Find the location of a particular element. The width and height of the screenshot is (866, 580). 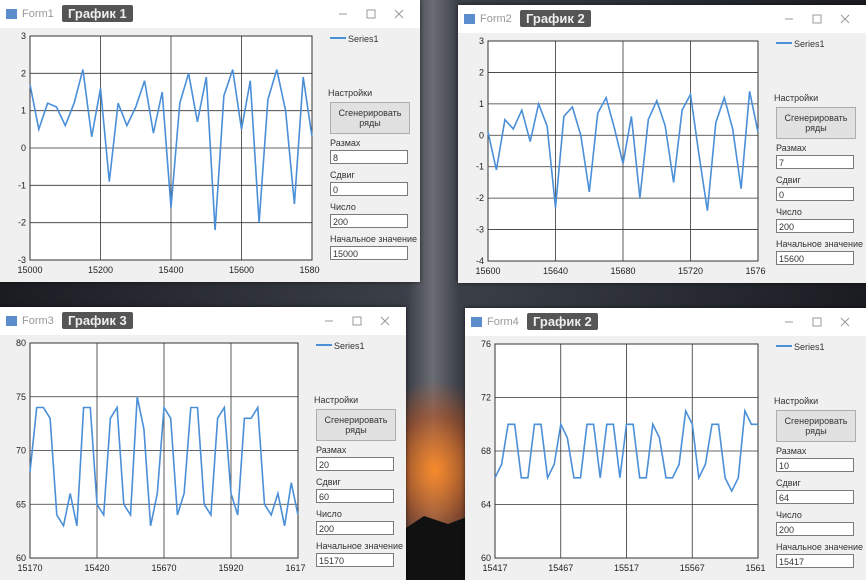

x-tick-label: 15000 is located at coordinates (29, 270).